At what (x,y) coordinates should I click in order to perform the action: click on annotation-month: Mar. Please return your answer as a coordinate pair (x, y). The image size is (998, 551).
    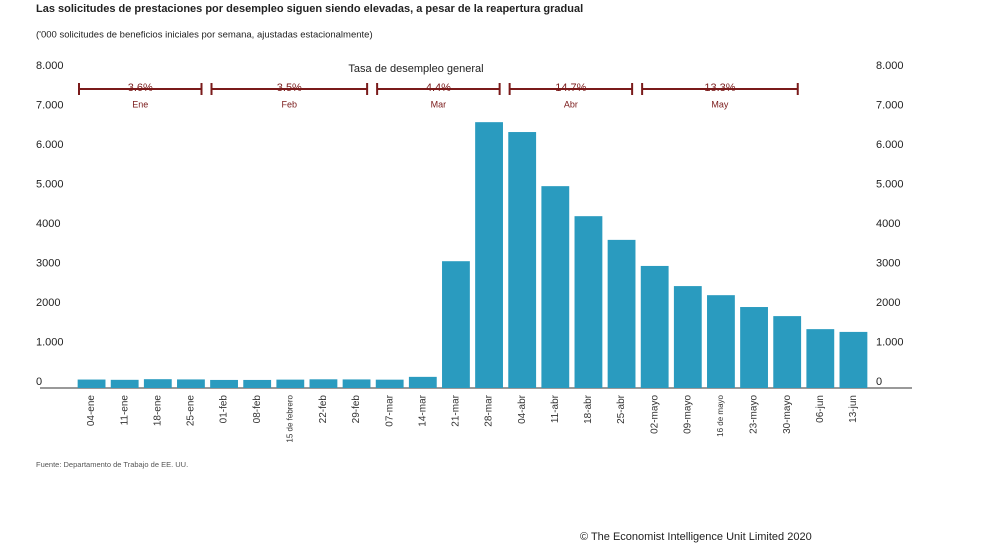
    Looking at the image, I should click on (439, 104).